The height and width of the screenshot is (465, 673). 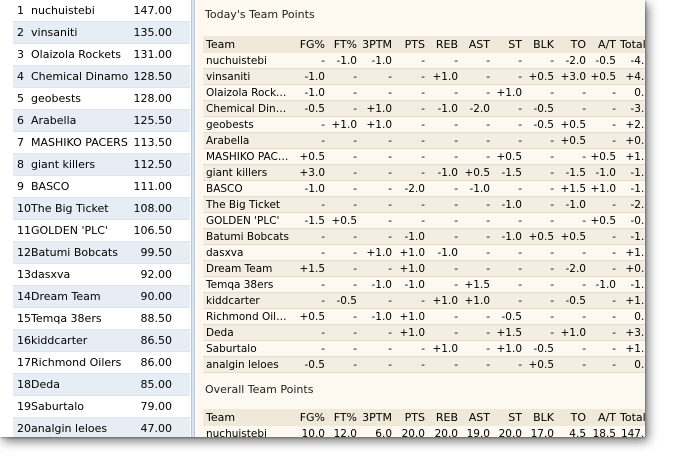 What do you see at coordinates (631, 61) in the screenshot?
I see `stat-cell: -4.5` at bounding box center [631, 61].